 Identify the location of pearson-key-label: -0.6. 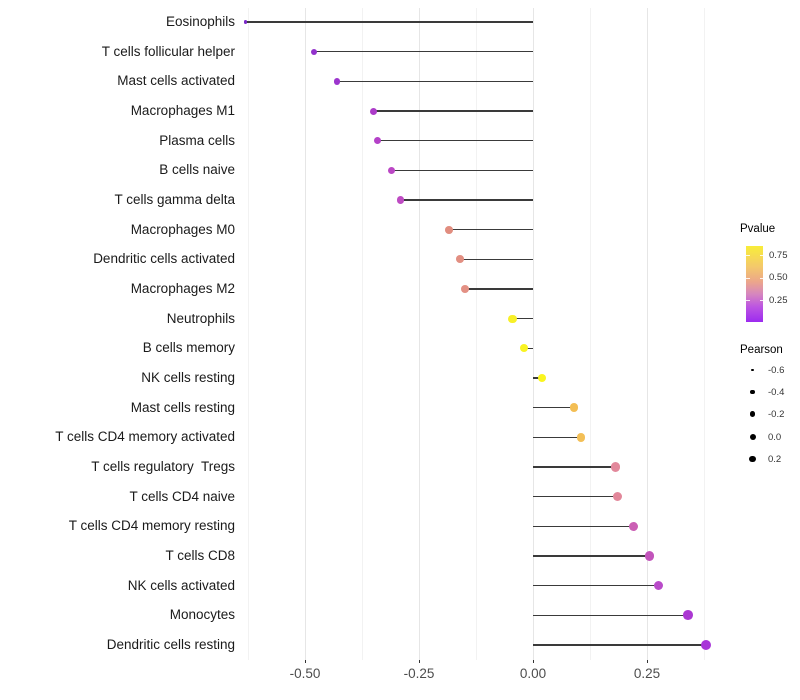
(776, 370).